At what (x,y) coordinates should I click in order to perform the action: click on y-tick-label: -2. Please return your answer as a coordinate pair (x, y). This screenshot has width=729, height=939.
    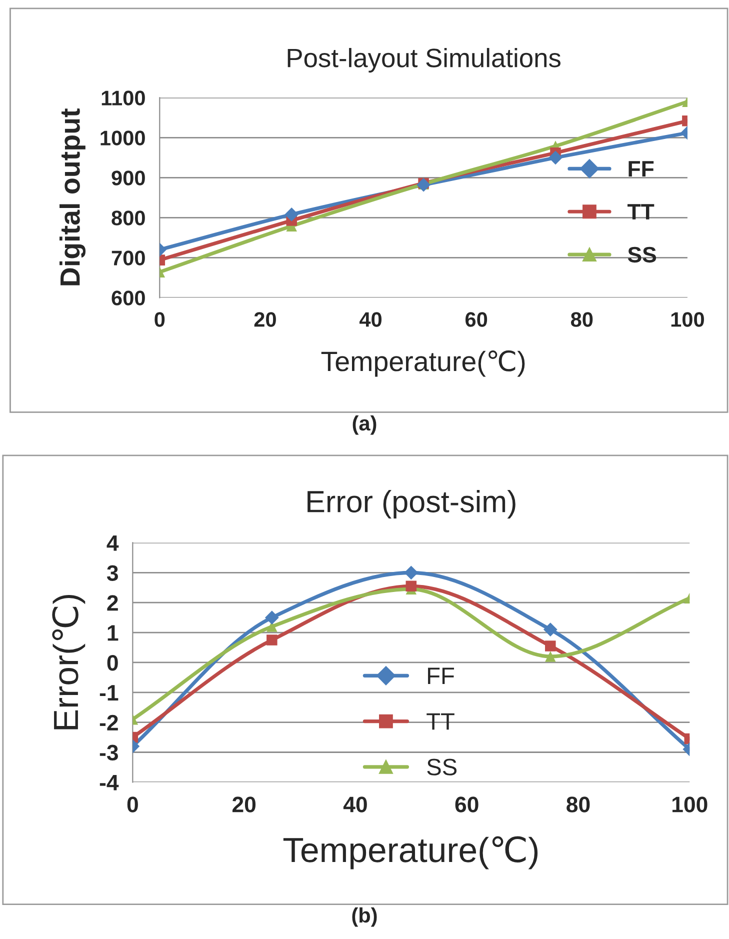
    Looking at the image, I should click on (109, 722).